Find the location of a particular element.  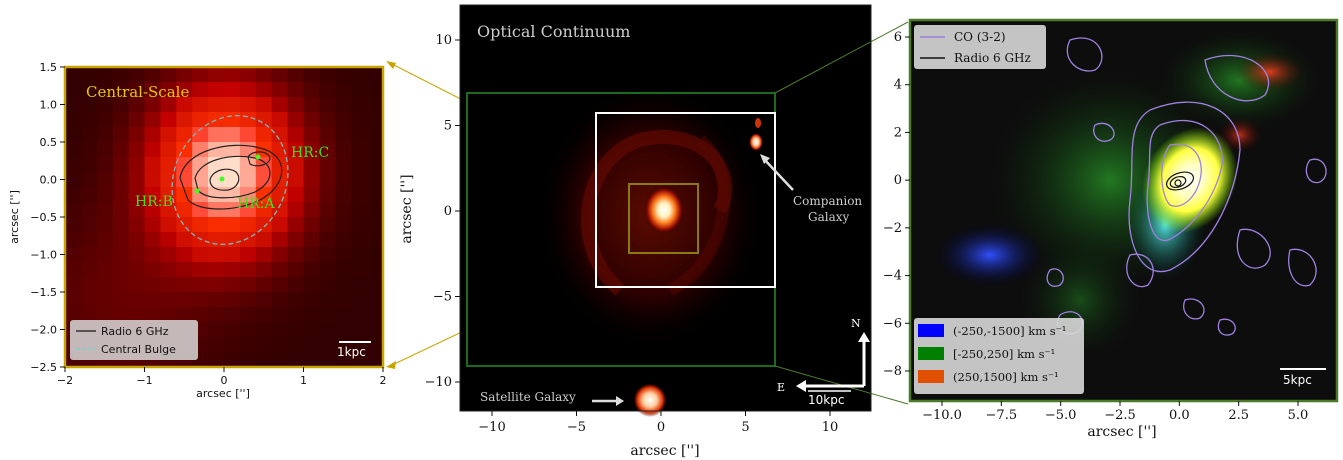

legend-swatch-green is located at coordinates (931, 353).